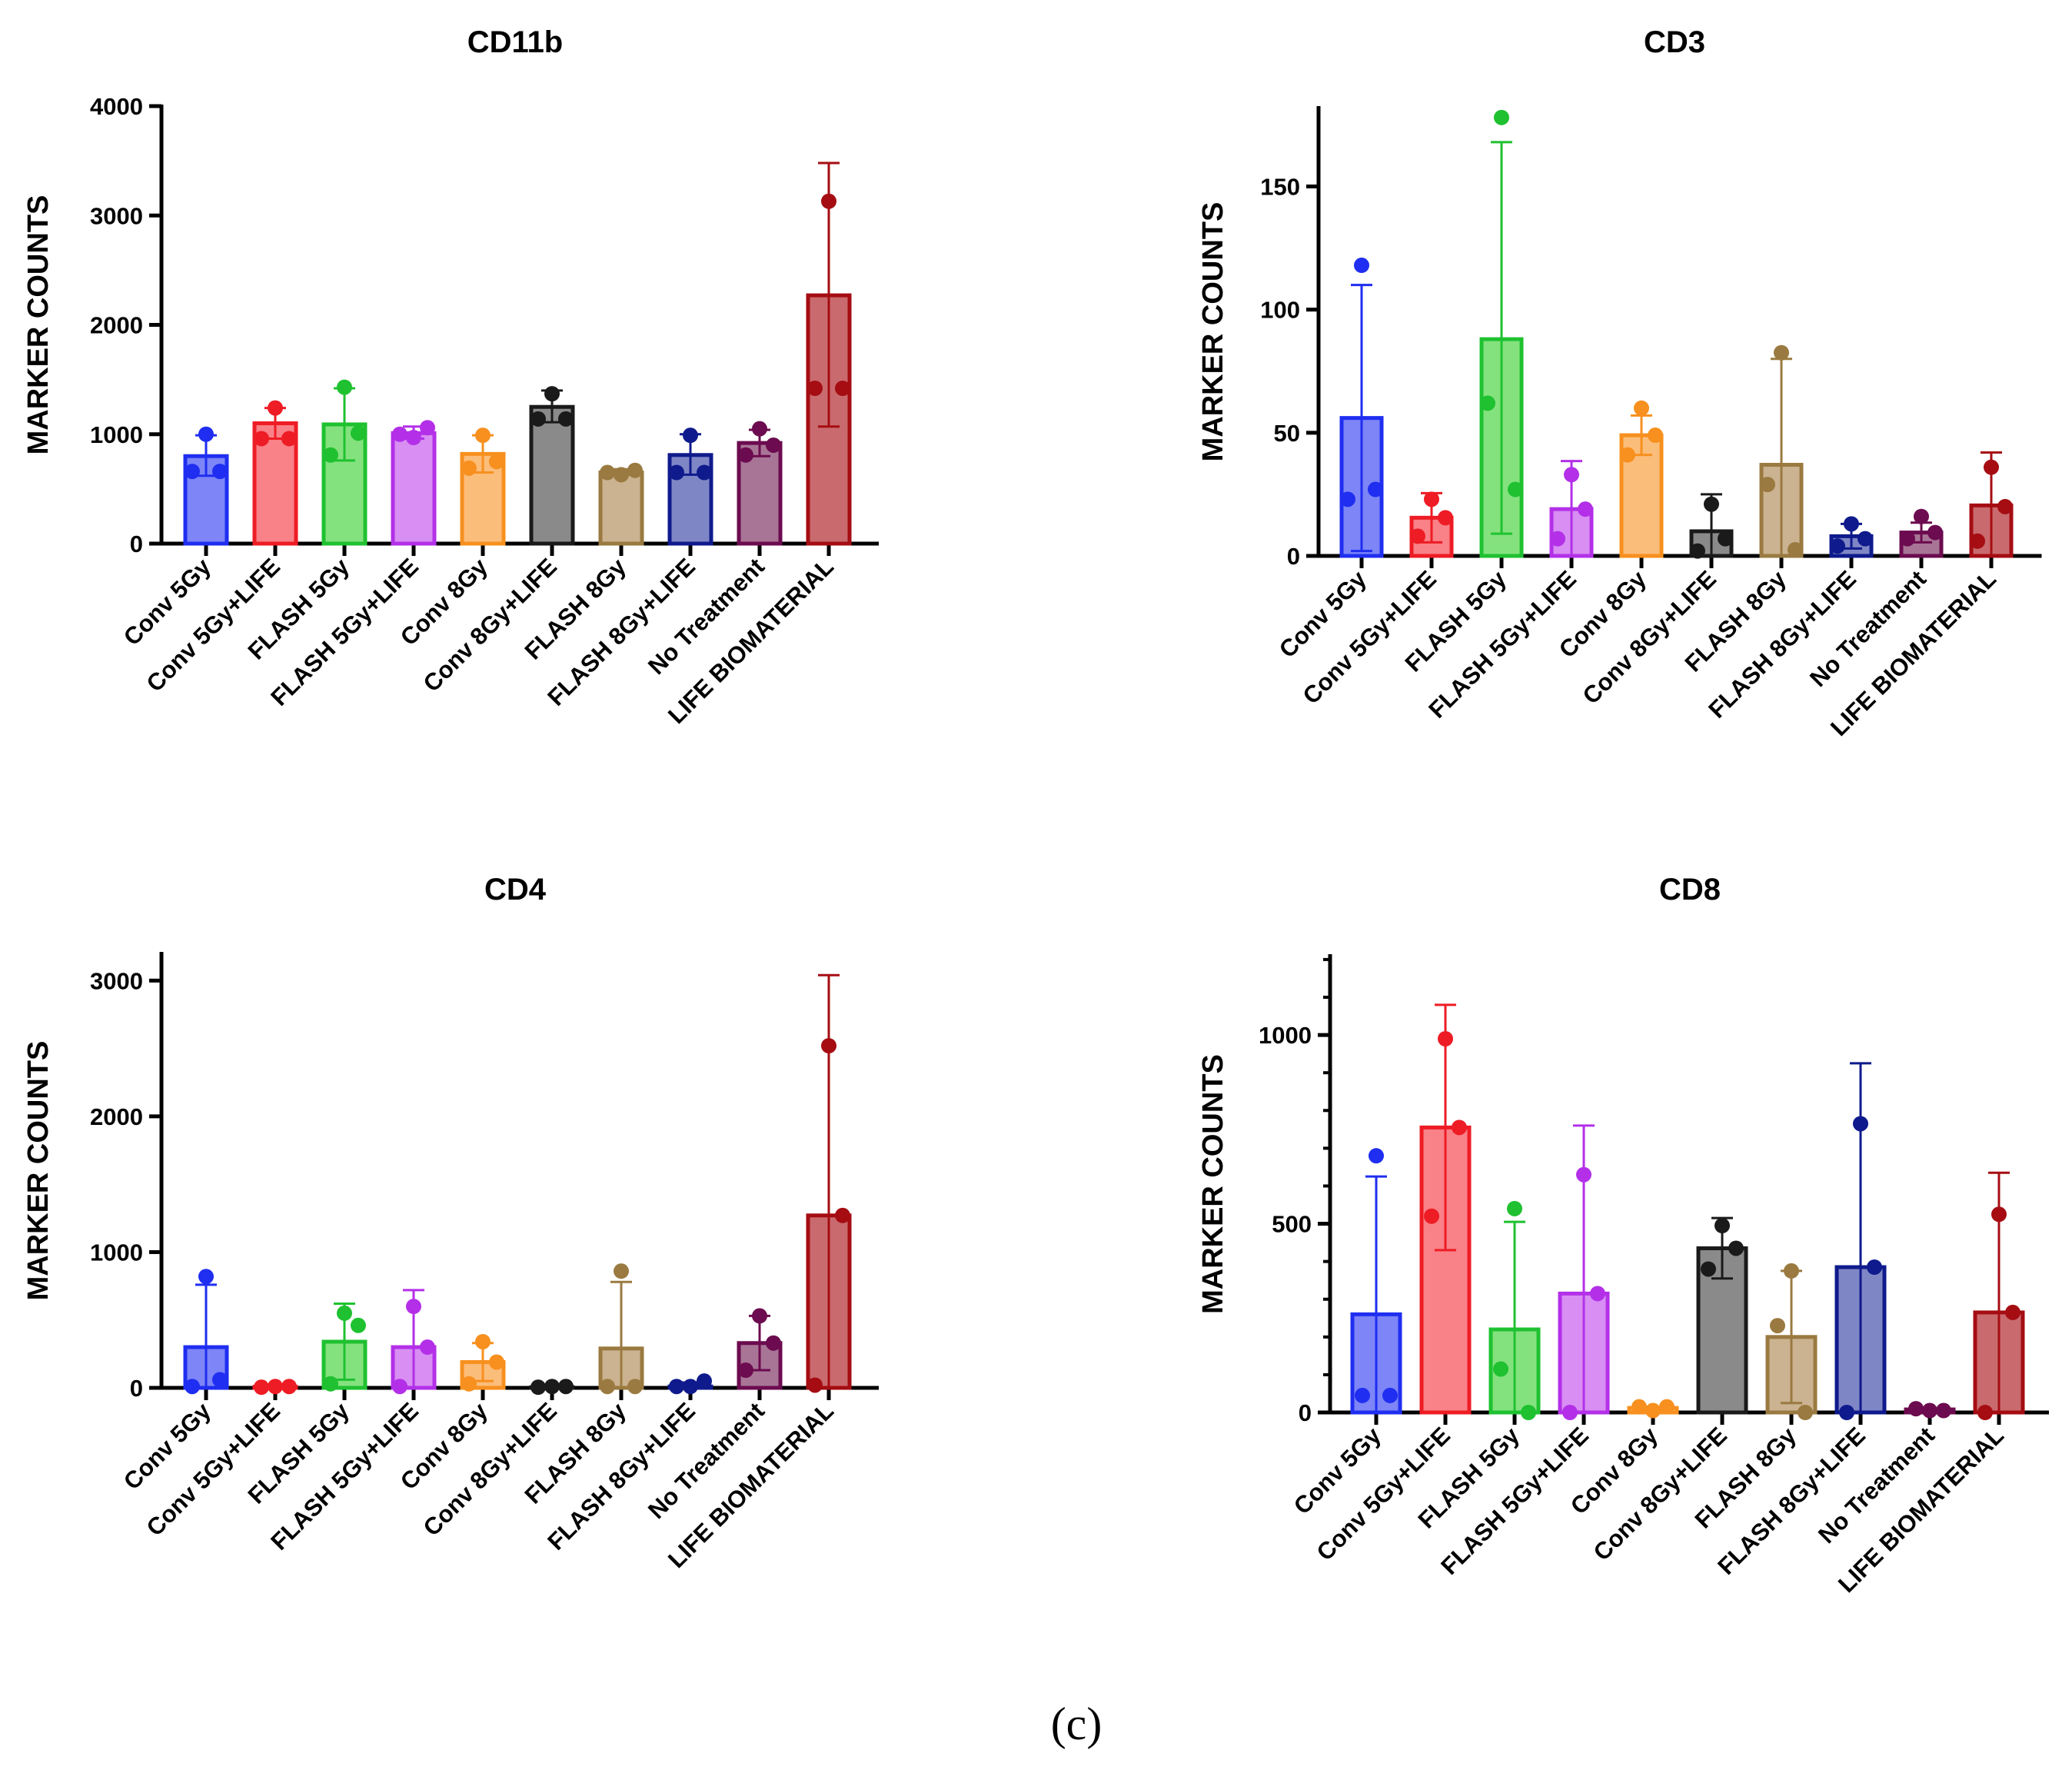 This screenshot has width=2072, height=1770. What do you see at coordinates (117, 434) in the screenshot?
I see `chart-0-y-tick-label: 1000` at bounding box center [117, 434].